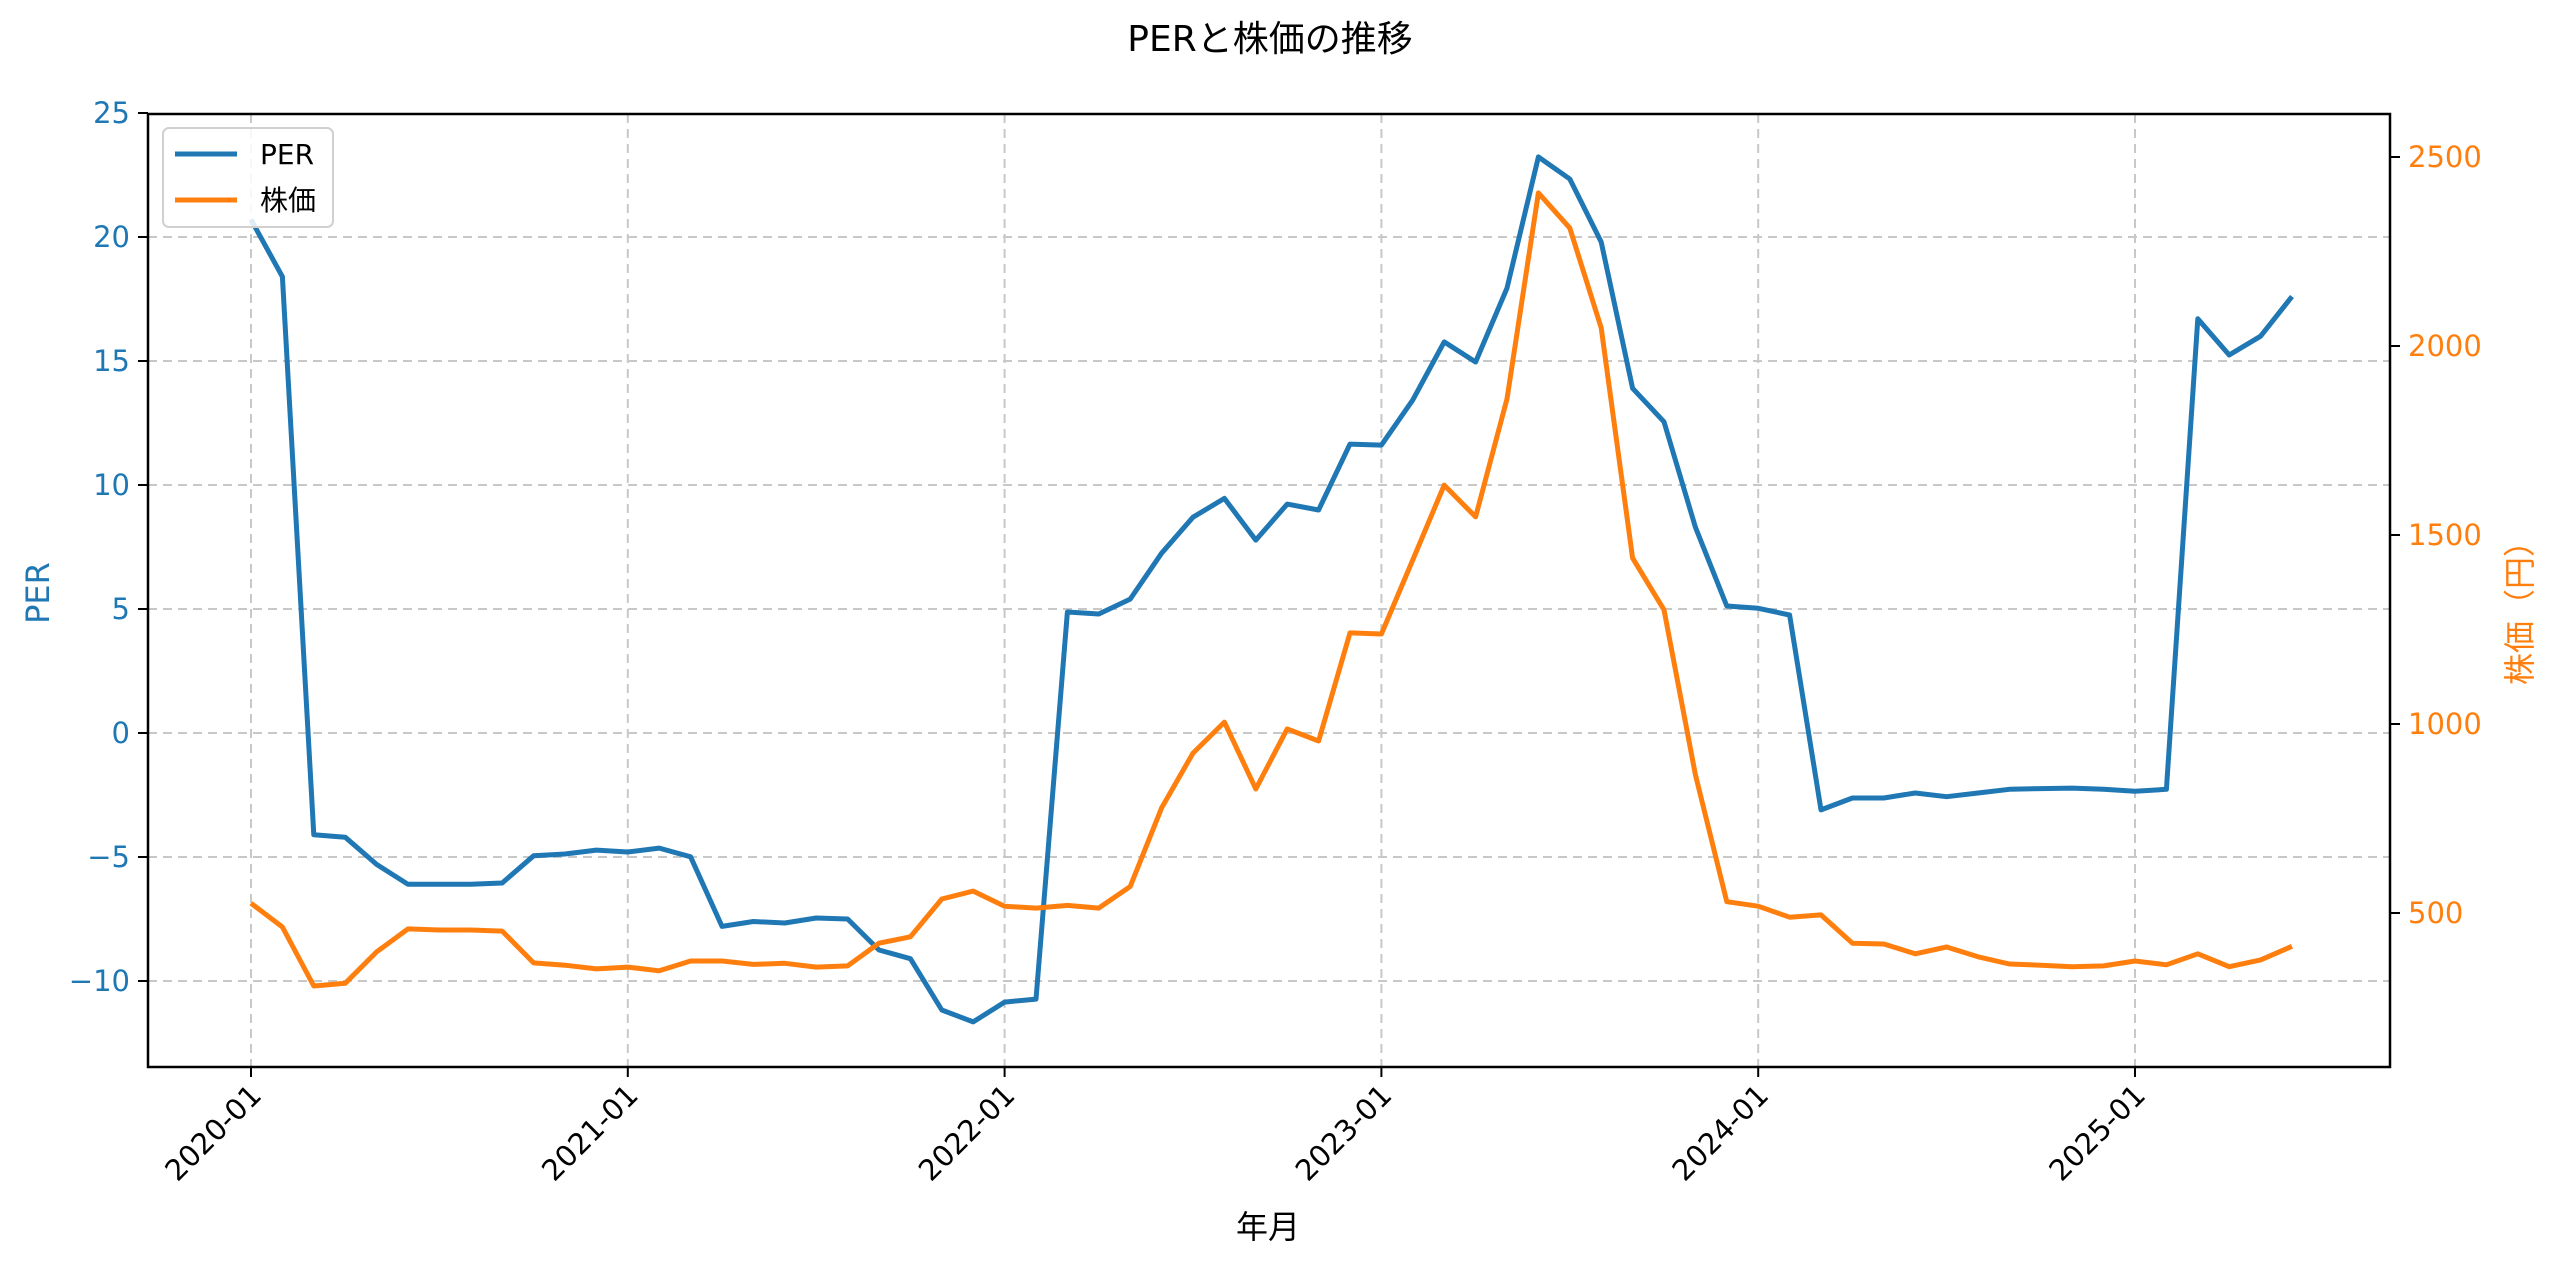 The image size is (2560, 1269). Describe the element at coordinates (2445, 535) in the screenshot. I see `right-tick-label: 1500` at that location.